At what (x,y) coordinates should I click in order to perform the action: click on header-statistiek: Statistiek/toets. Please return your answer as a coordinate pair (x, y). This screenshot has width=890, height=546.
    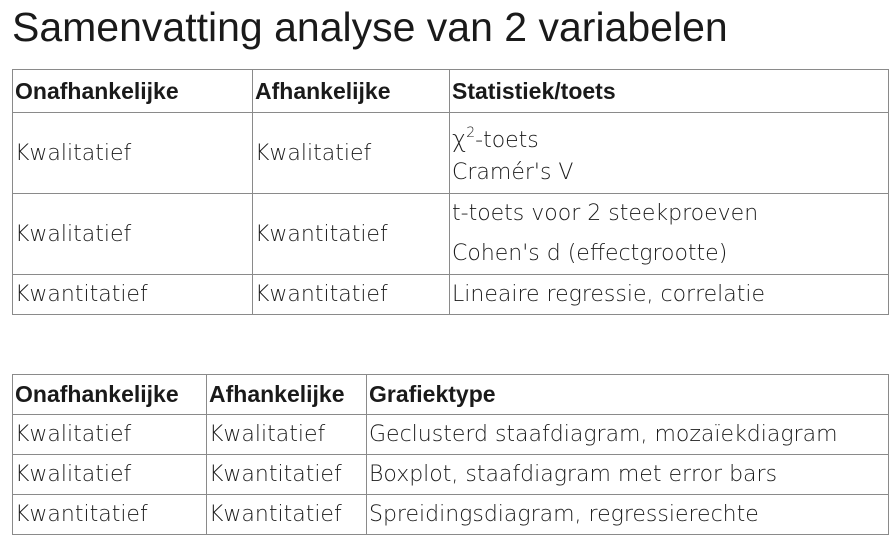
    Looking at the image, I should click on (669, 91).